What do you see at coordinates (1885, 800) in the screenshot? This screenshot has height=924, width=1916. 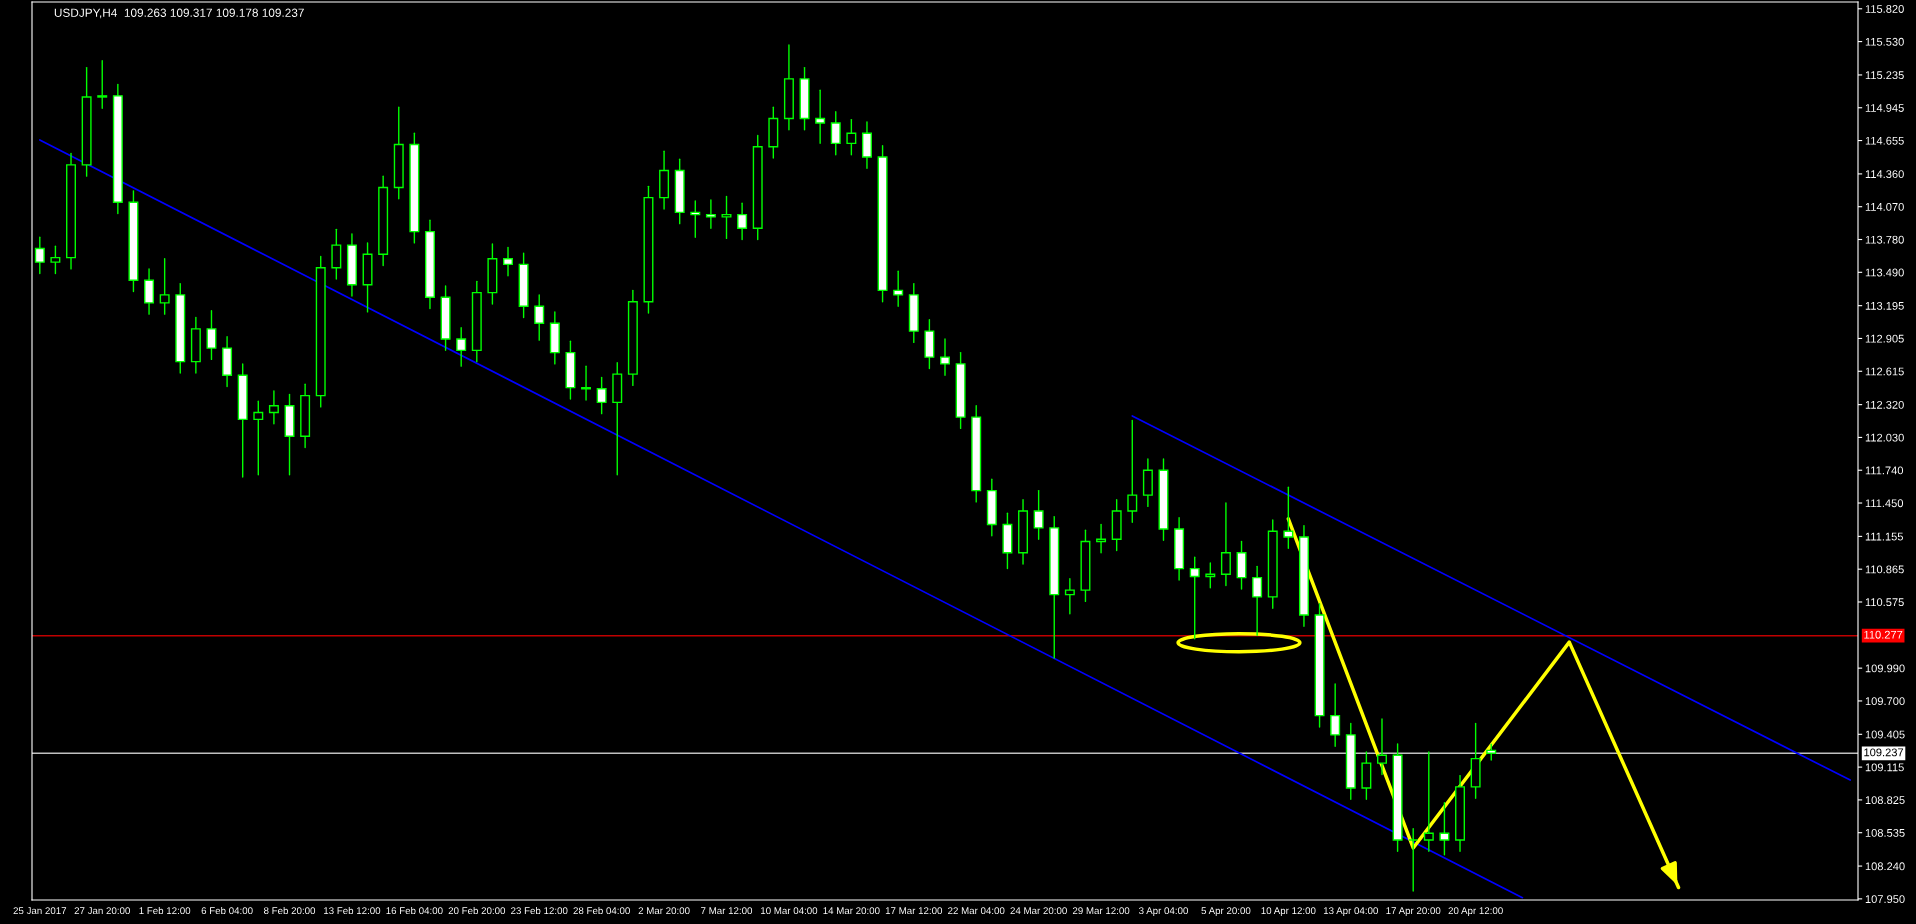 I see `y-tick-label: 108.825` at bounding box center [1885, 800].